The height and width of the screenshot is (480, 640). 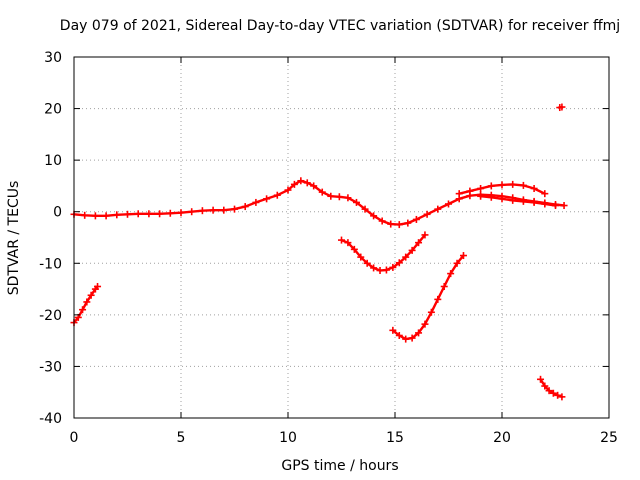 What do you see at coordinates (53, 110) in the screenshot?
I see `y-tick-label: 20` at bounding box center [53, 110].